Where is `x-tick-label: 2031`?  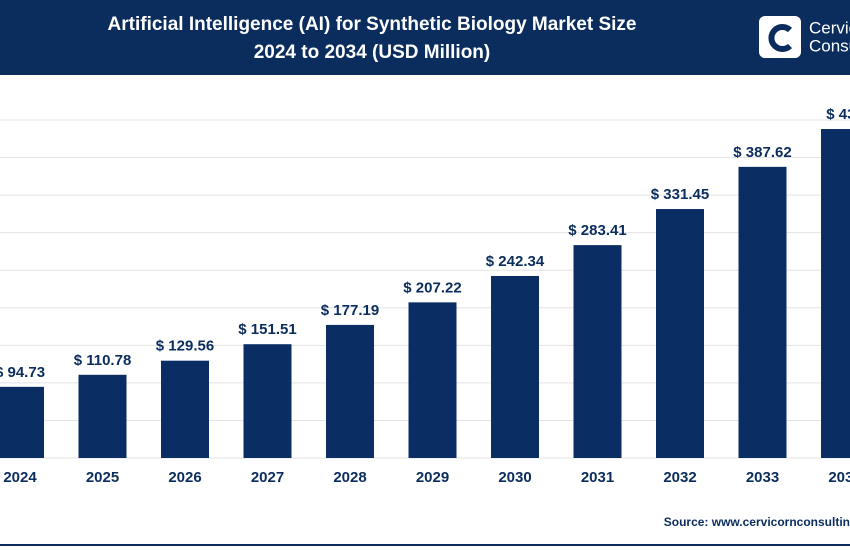 x-tick-label: 2031 is located at coordinates (597, 477).